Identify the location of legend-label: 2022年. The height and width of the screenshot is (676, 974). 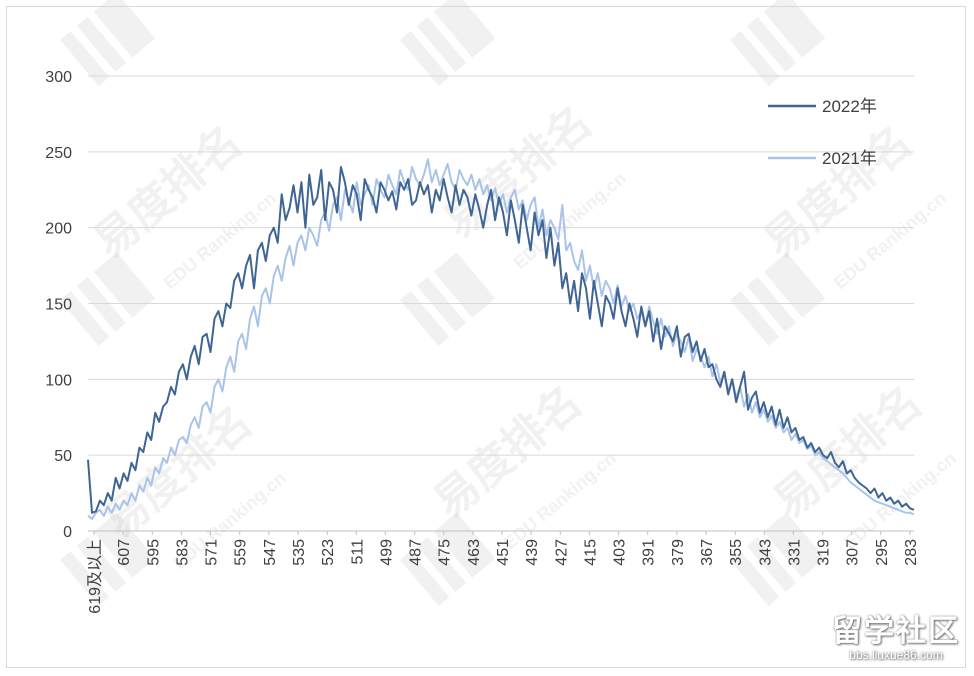
(849, 106).